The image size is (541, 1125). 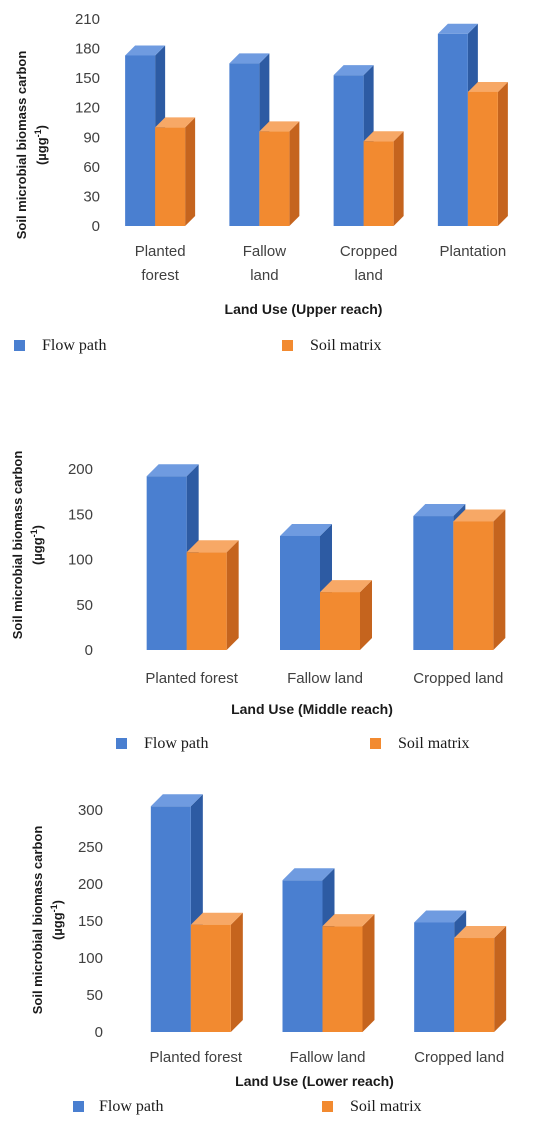 I want to click on y-tick-label: 180, so click(x=87, y=49).